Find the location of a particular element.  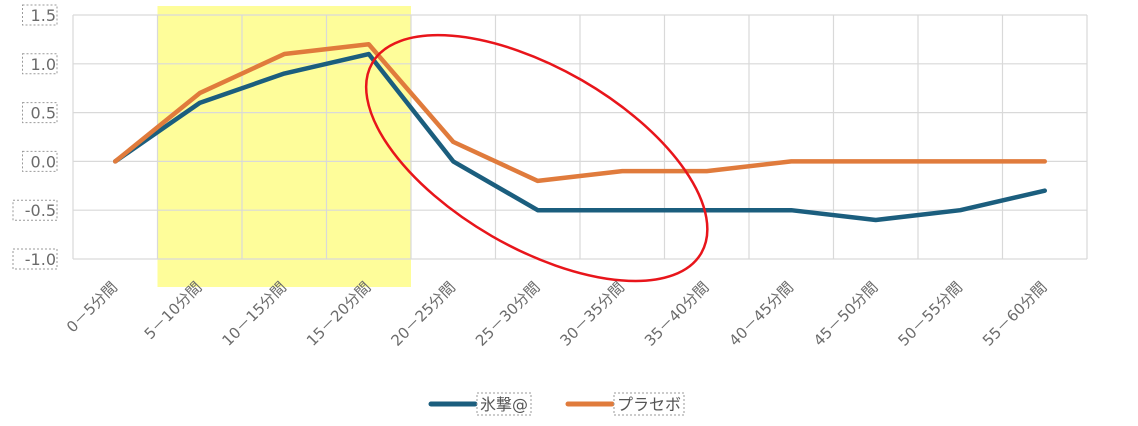

y-tick: 1.5 is located at coordinates (40, 15).